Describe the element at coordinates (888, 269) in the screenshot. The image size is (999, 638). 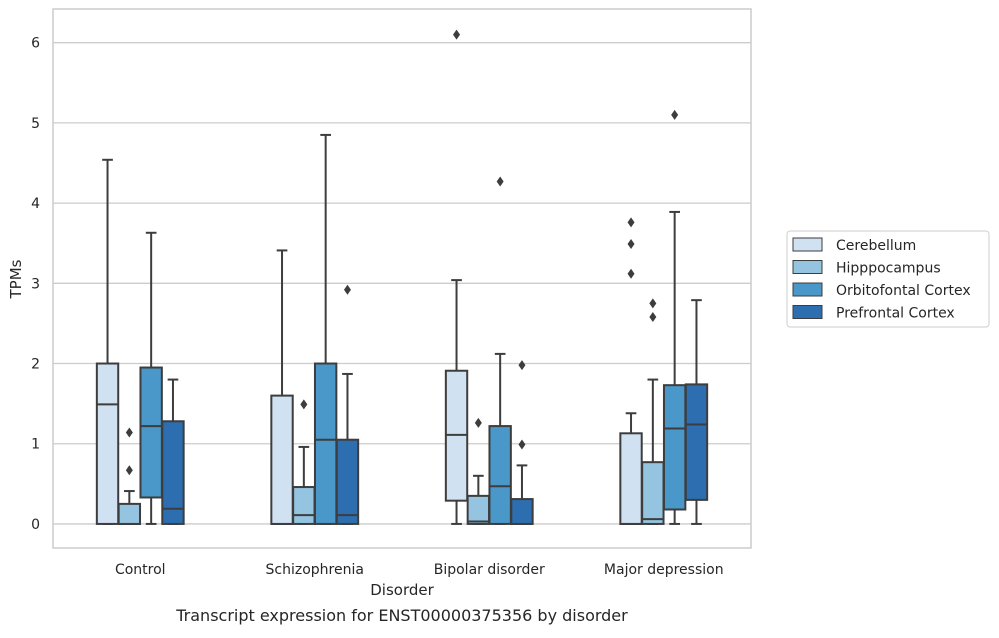
I see `legend-label: Hipppocampus` at that location.